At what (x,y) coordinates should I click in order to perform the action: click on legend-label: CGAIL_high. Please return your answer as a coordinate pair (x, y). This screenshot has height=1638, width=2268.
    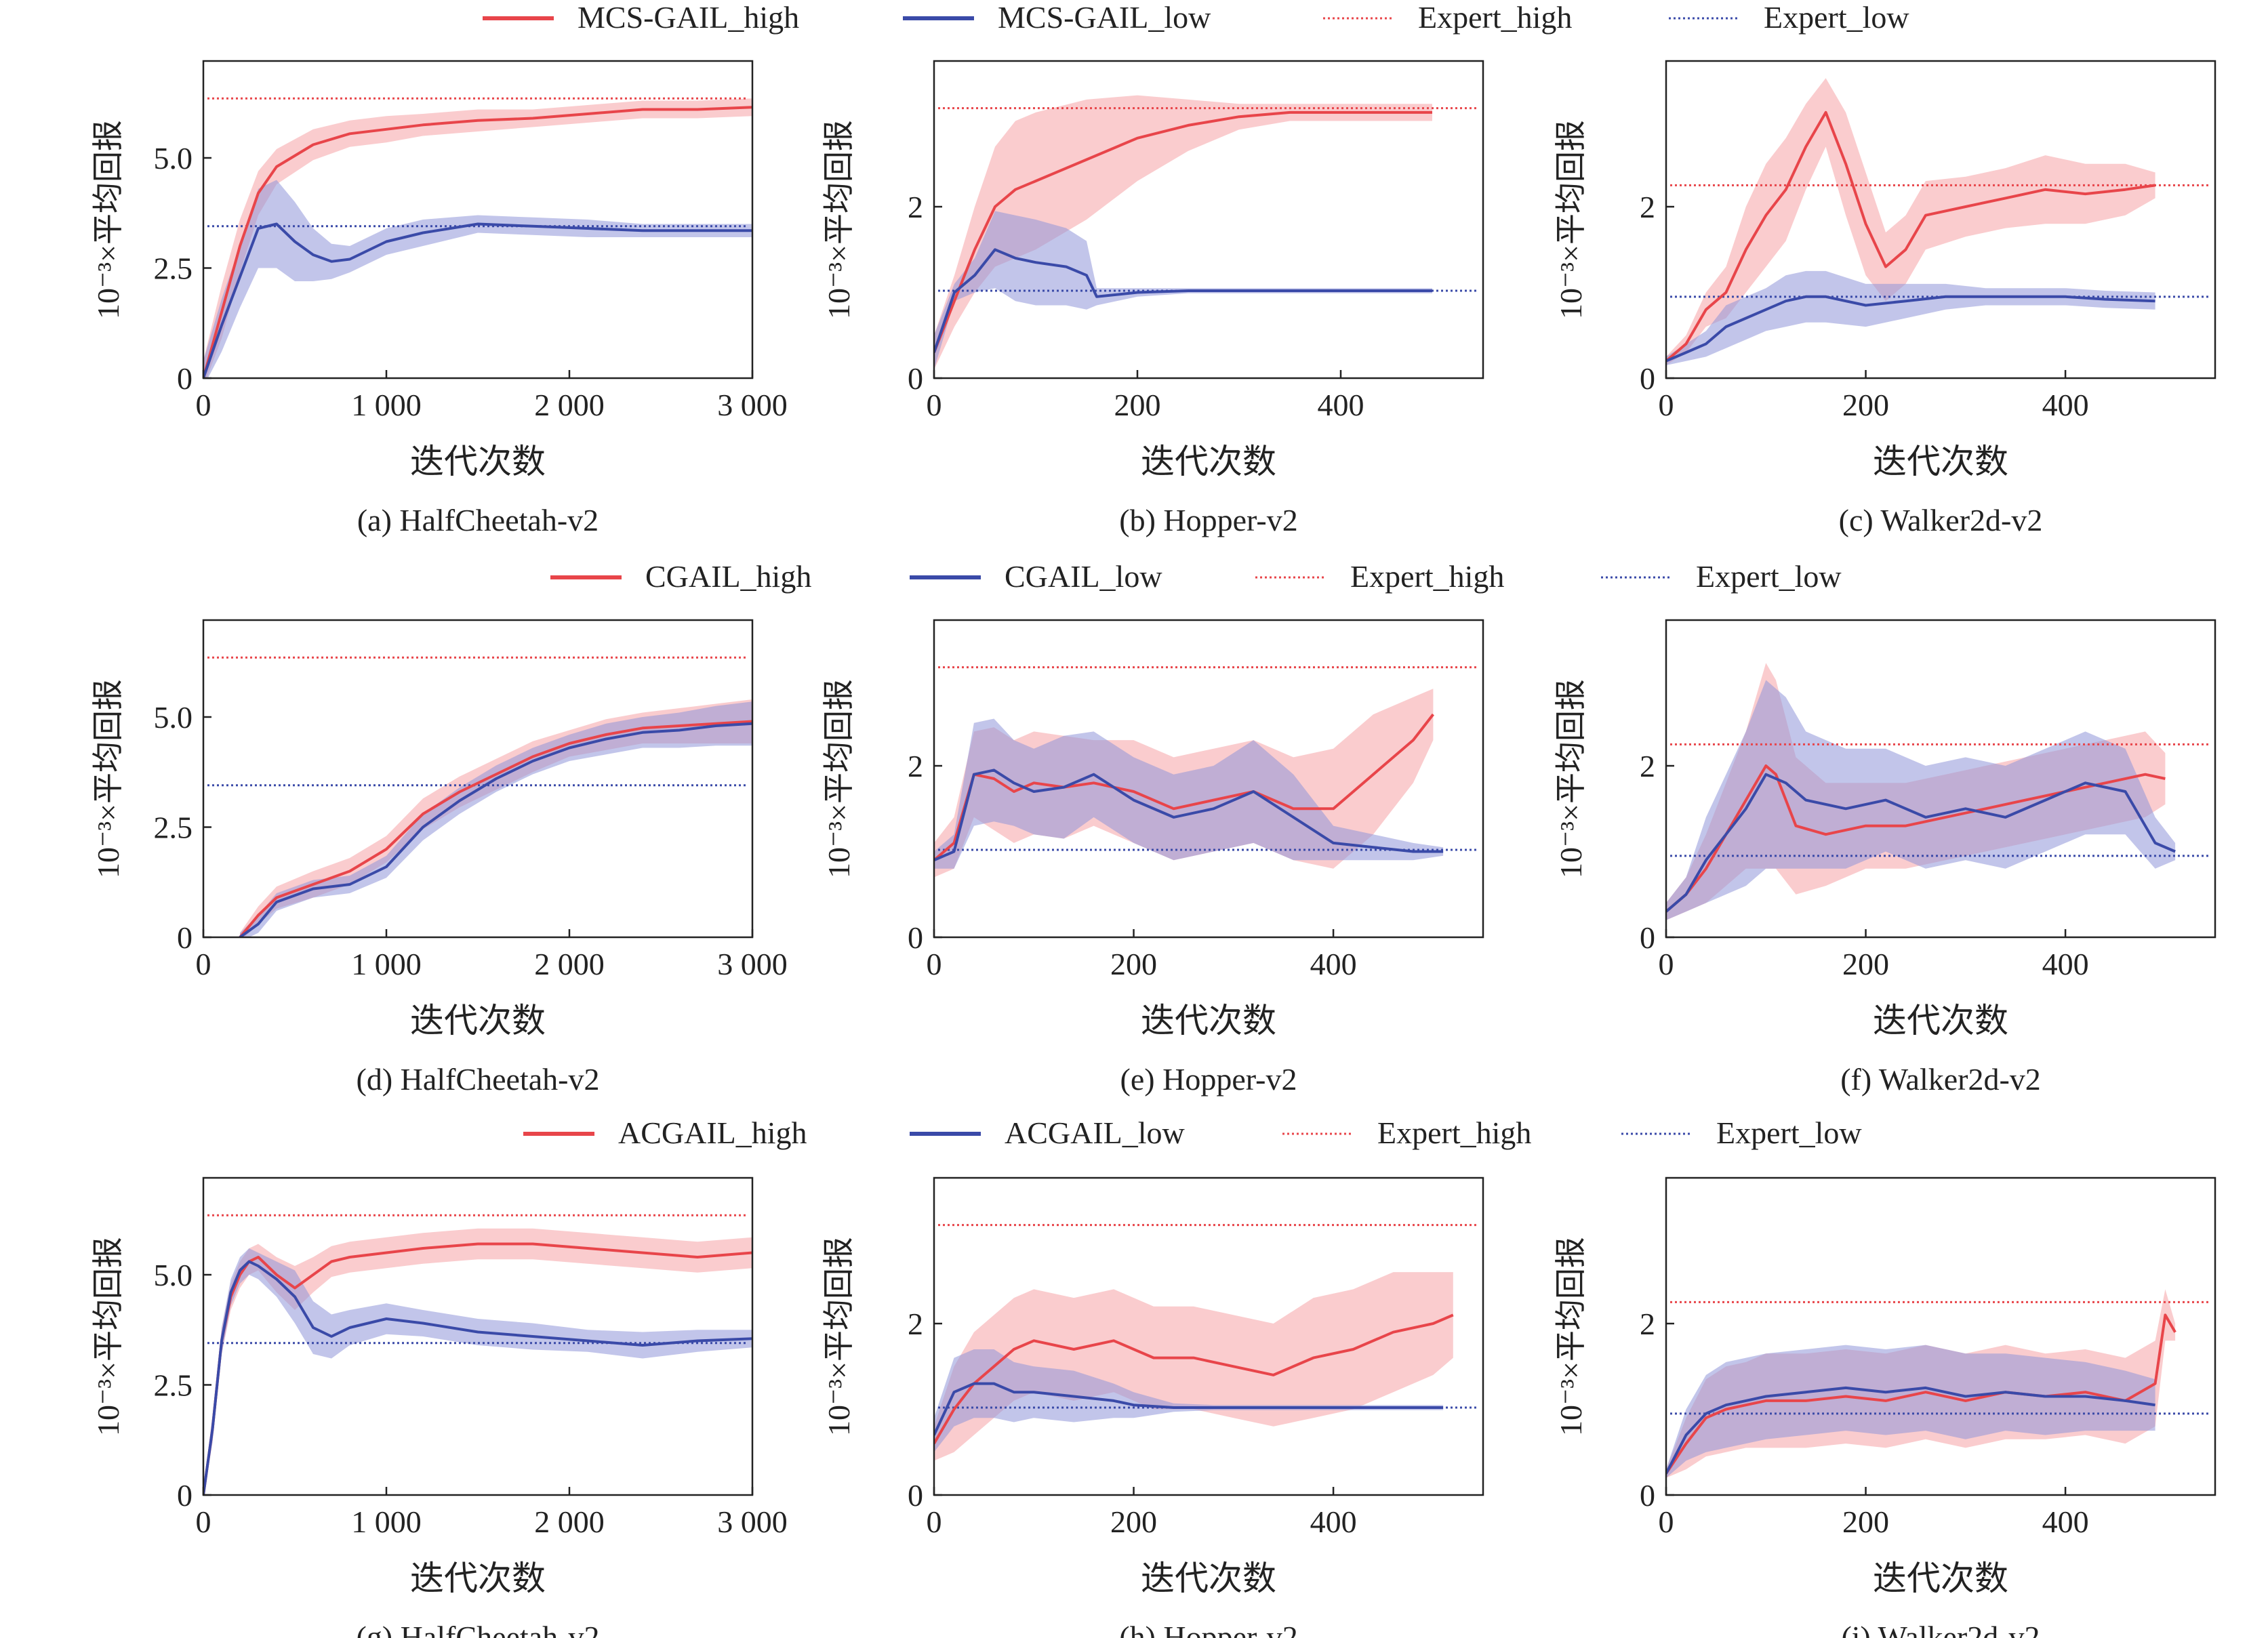
    Looking at the image, I should click on (728, 576).